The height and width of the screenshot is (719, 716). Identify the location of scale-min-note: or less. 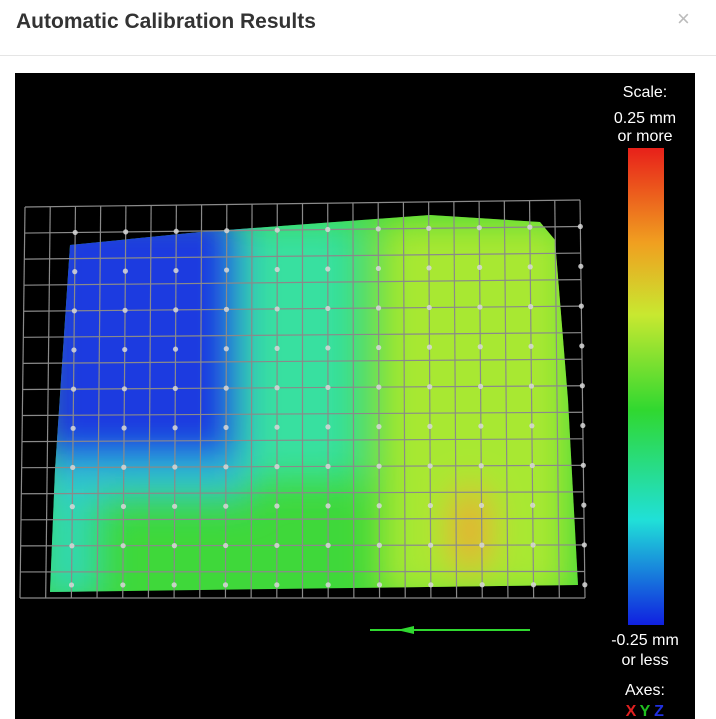
(644, 660).